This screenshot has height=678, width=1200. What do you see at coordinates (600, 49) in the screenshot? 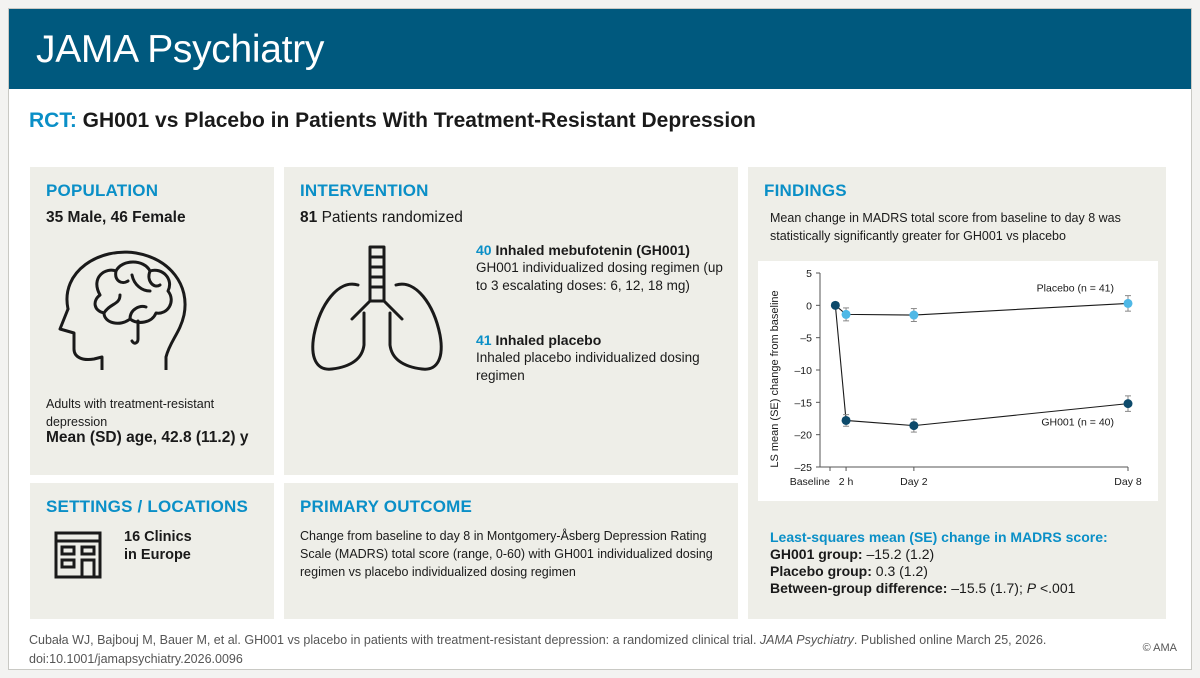
I see `header-bar: JAMA Psychiatry` at bounding box center [600, 49].